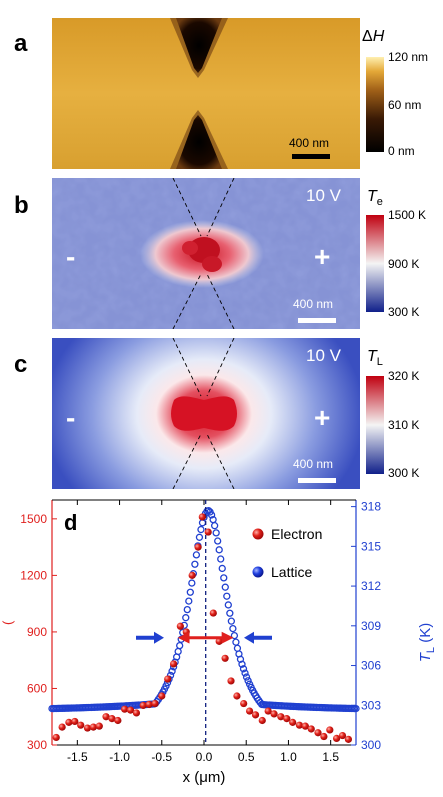  I want to click on panel-a-scalebar, so click(311, 156).